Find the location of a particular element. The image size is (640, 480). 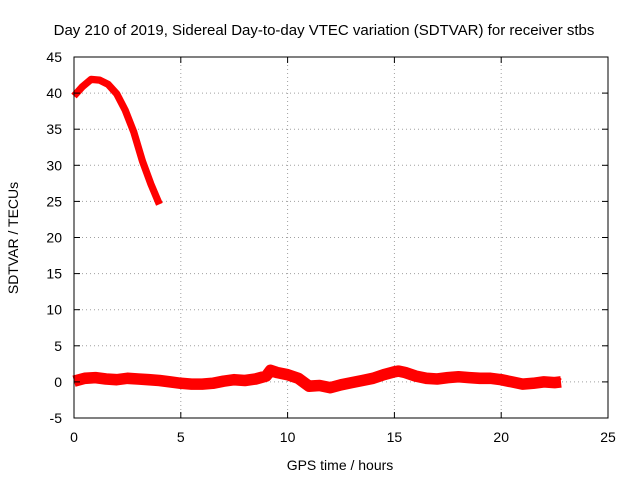

y-tick-label: 35 is located at coordinates (54, 129).